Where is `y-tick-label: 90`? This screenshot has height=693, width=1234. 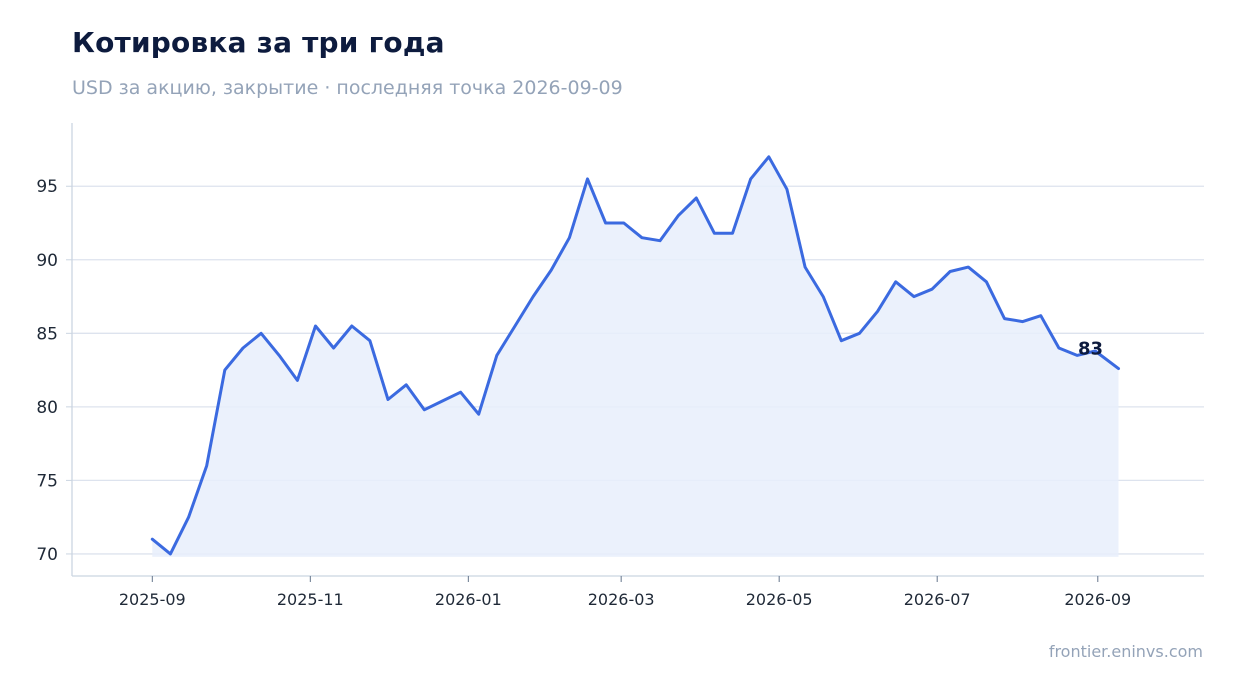
y-tick-label: 90 is located at coordinates (47, 261).